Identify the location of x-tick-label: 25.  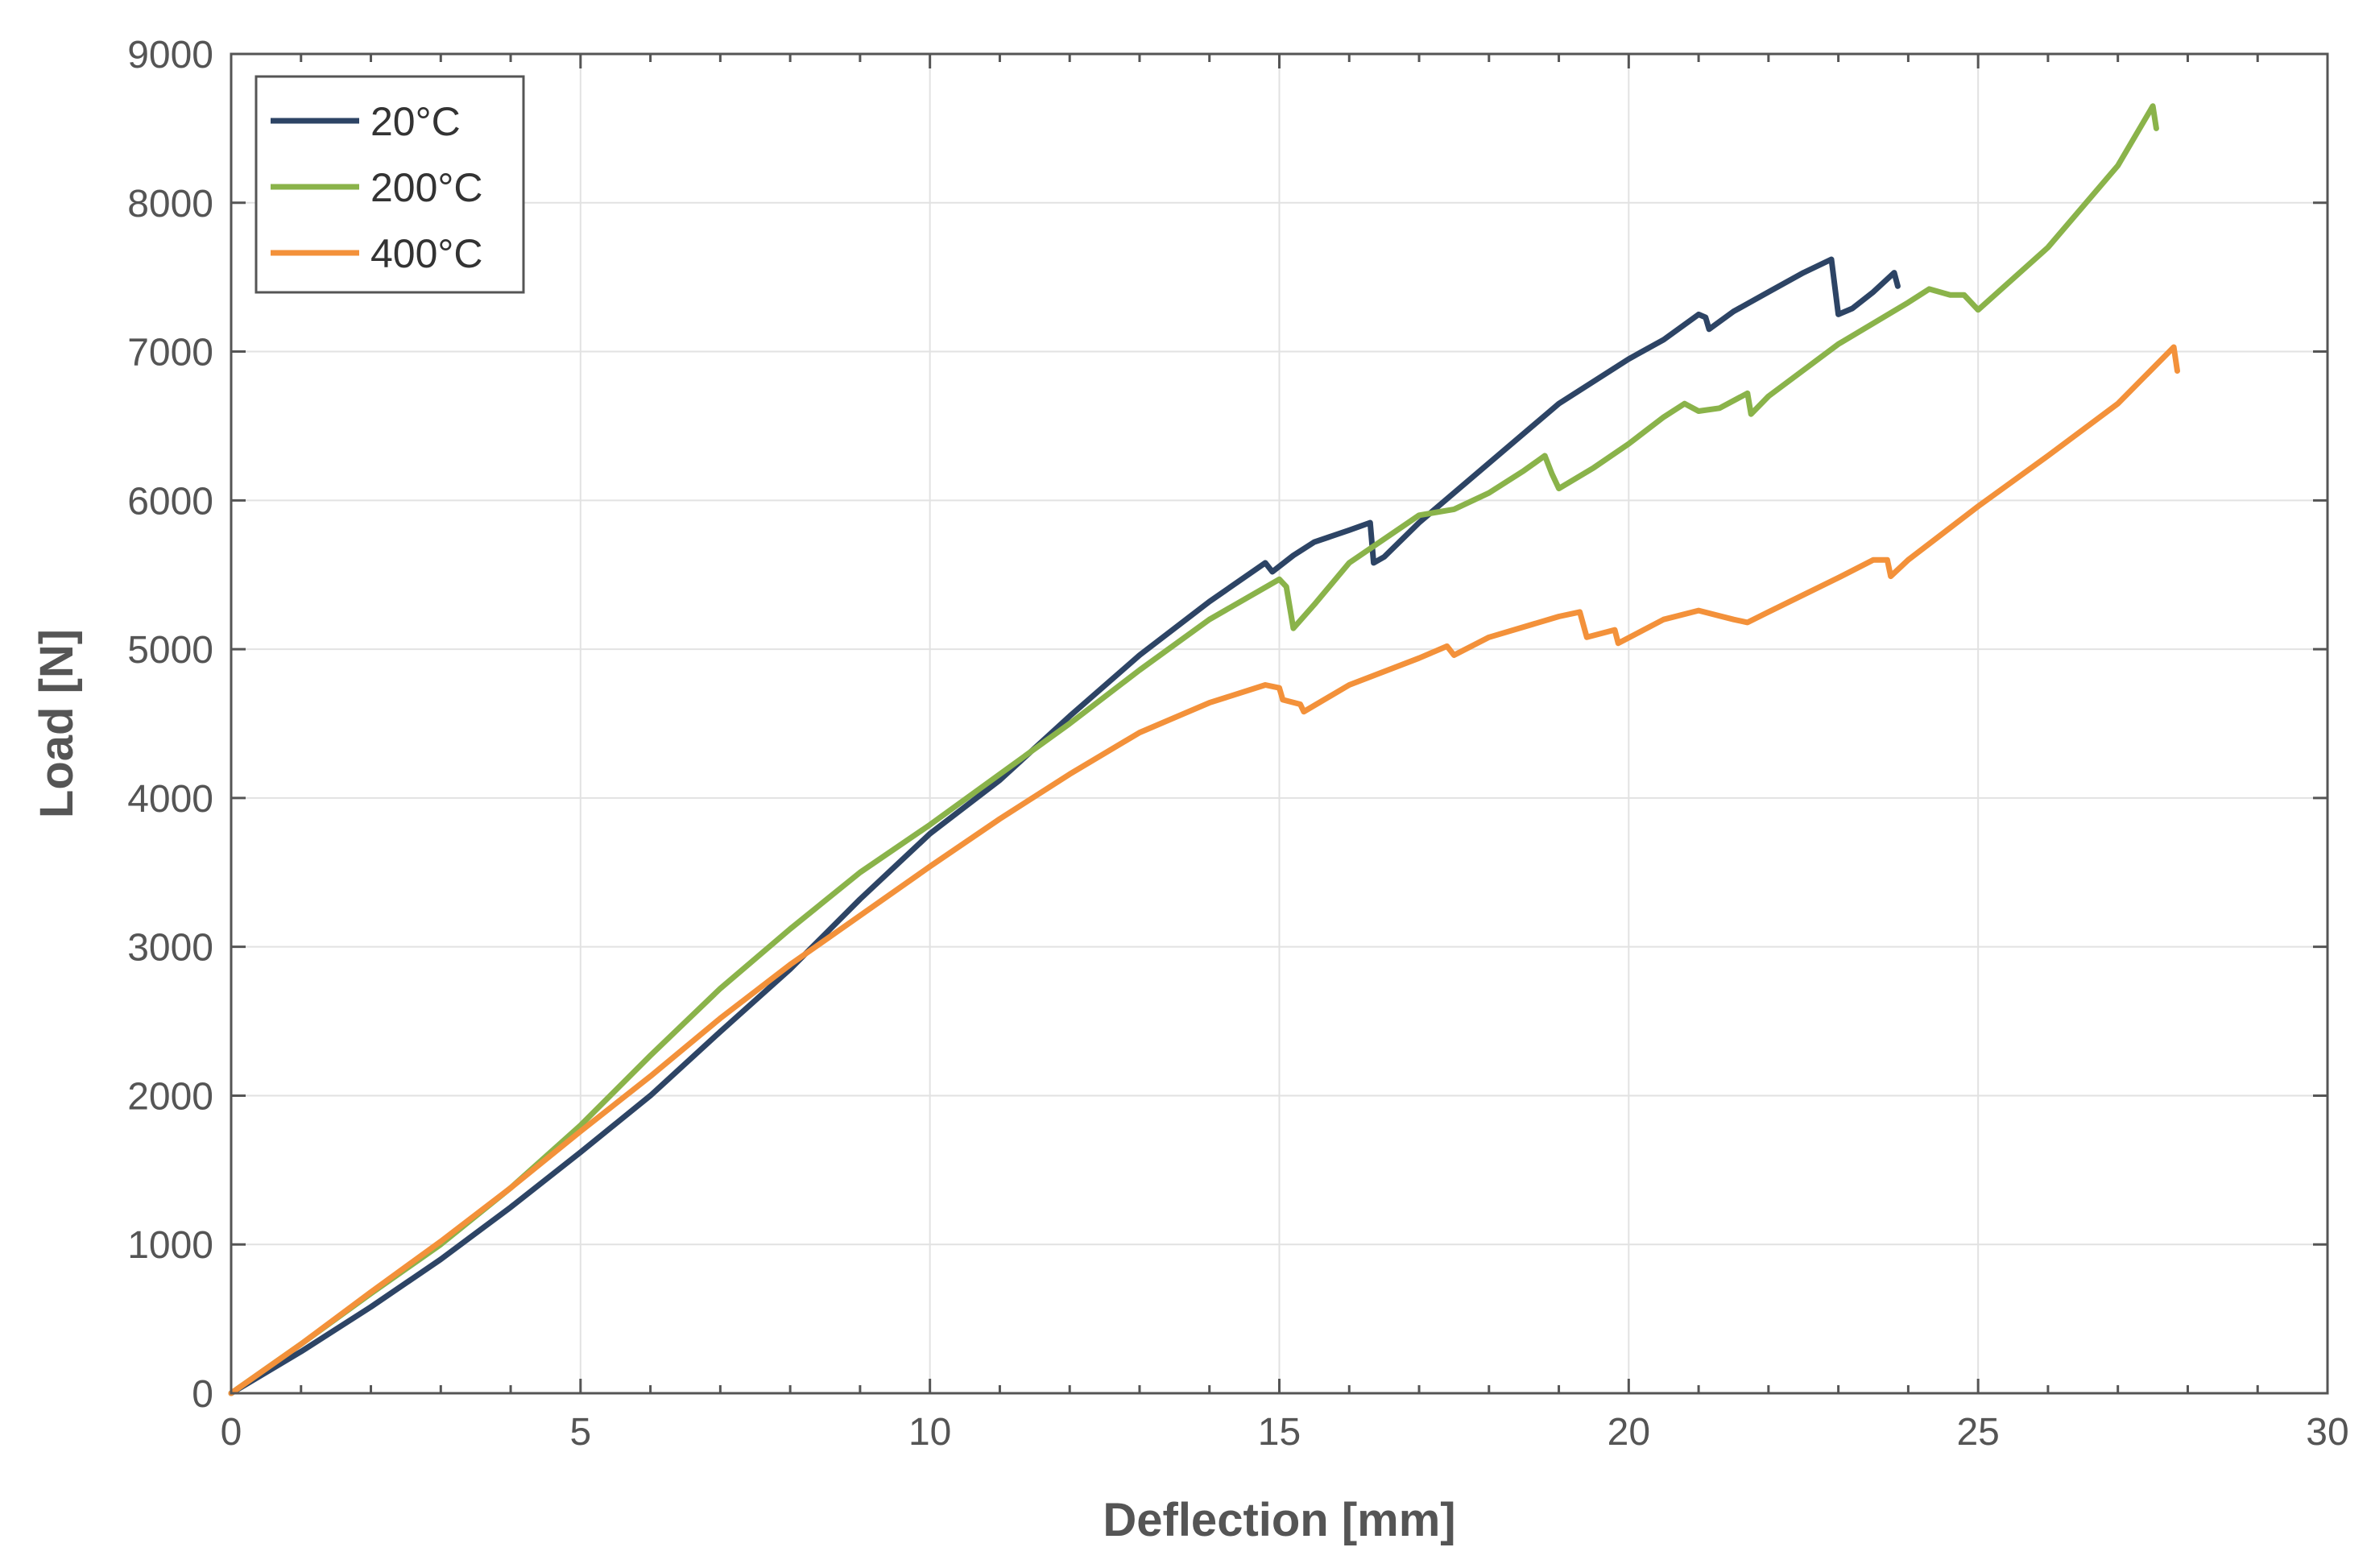
(1977, 1433).